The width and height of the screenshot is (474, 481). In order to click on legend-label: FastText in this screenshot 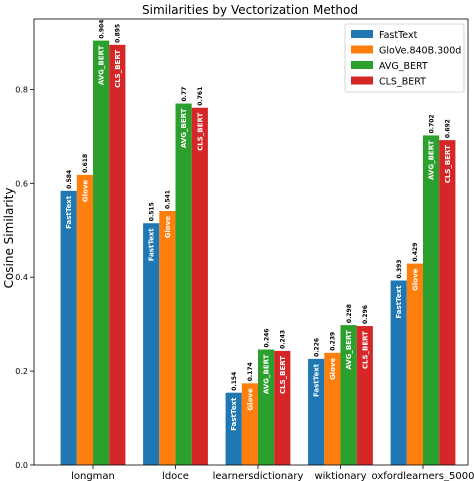, I will do `click(398, 35)`.